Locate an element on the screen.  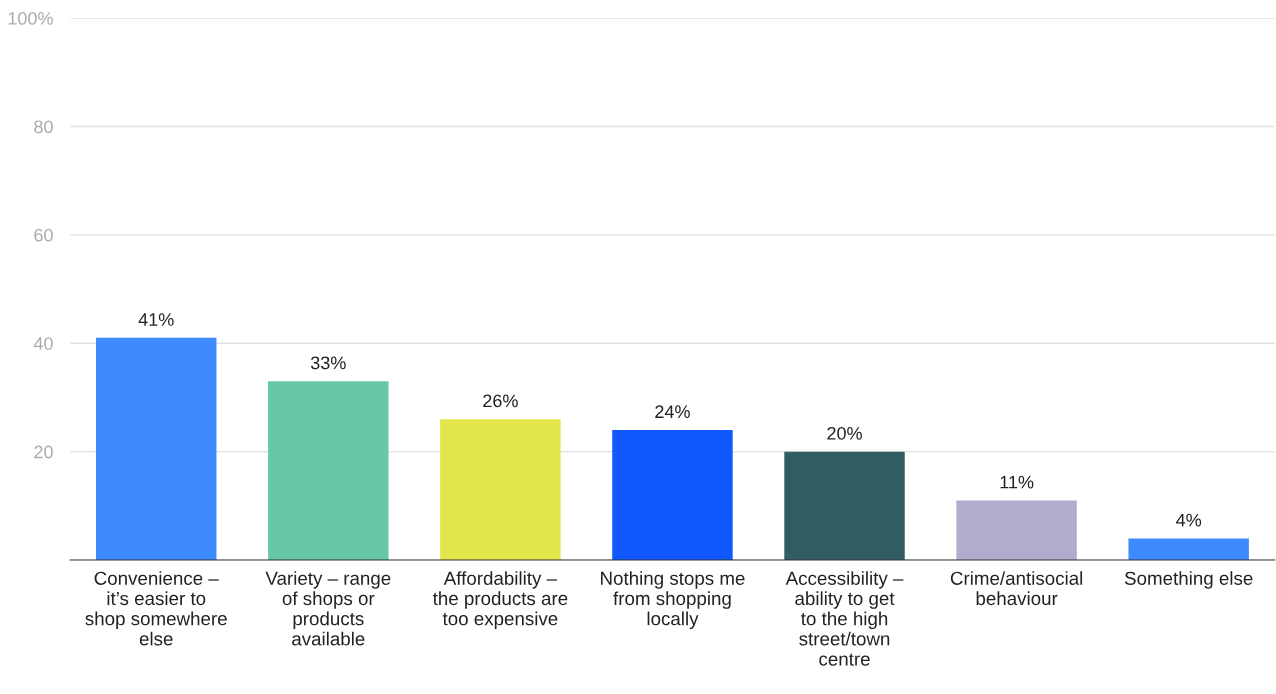
data-label: 20% is located at coordinates (844, 433).